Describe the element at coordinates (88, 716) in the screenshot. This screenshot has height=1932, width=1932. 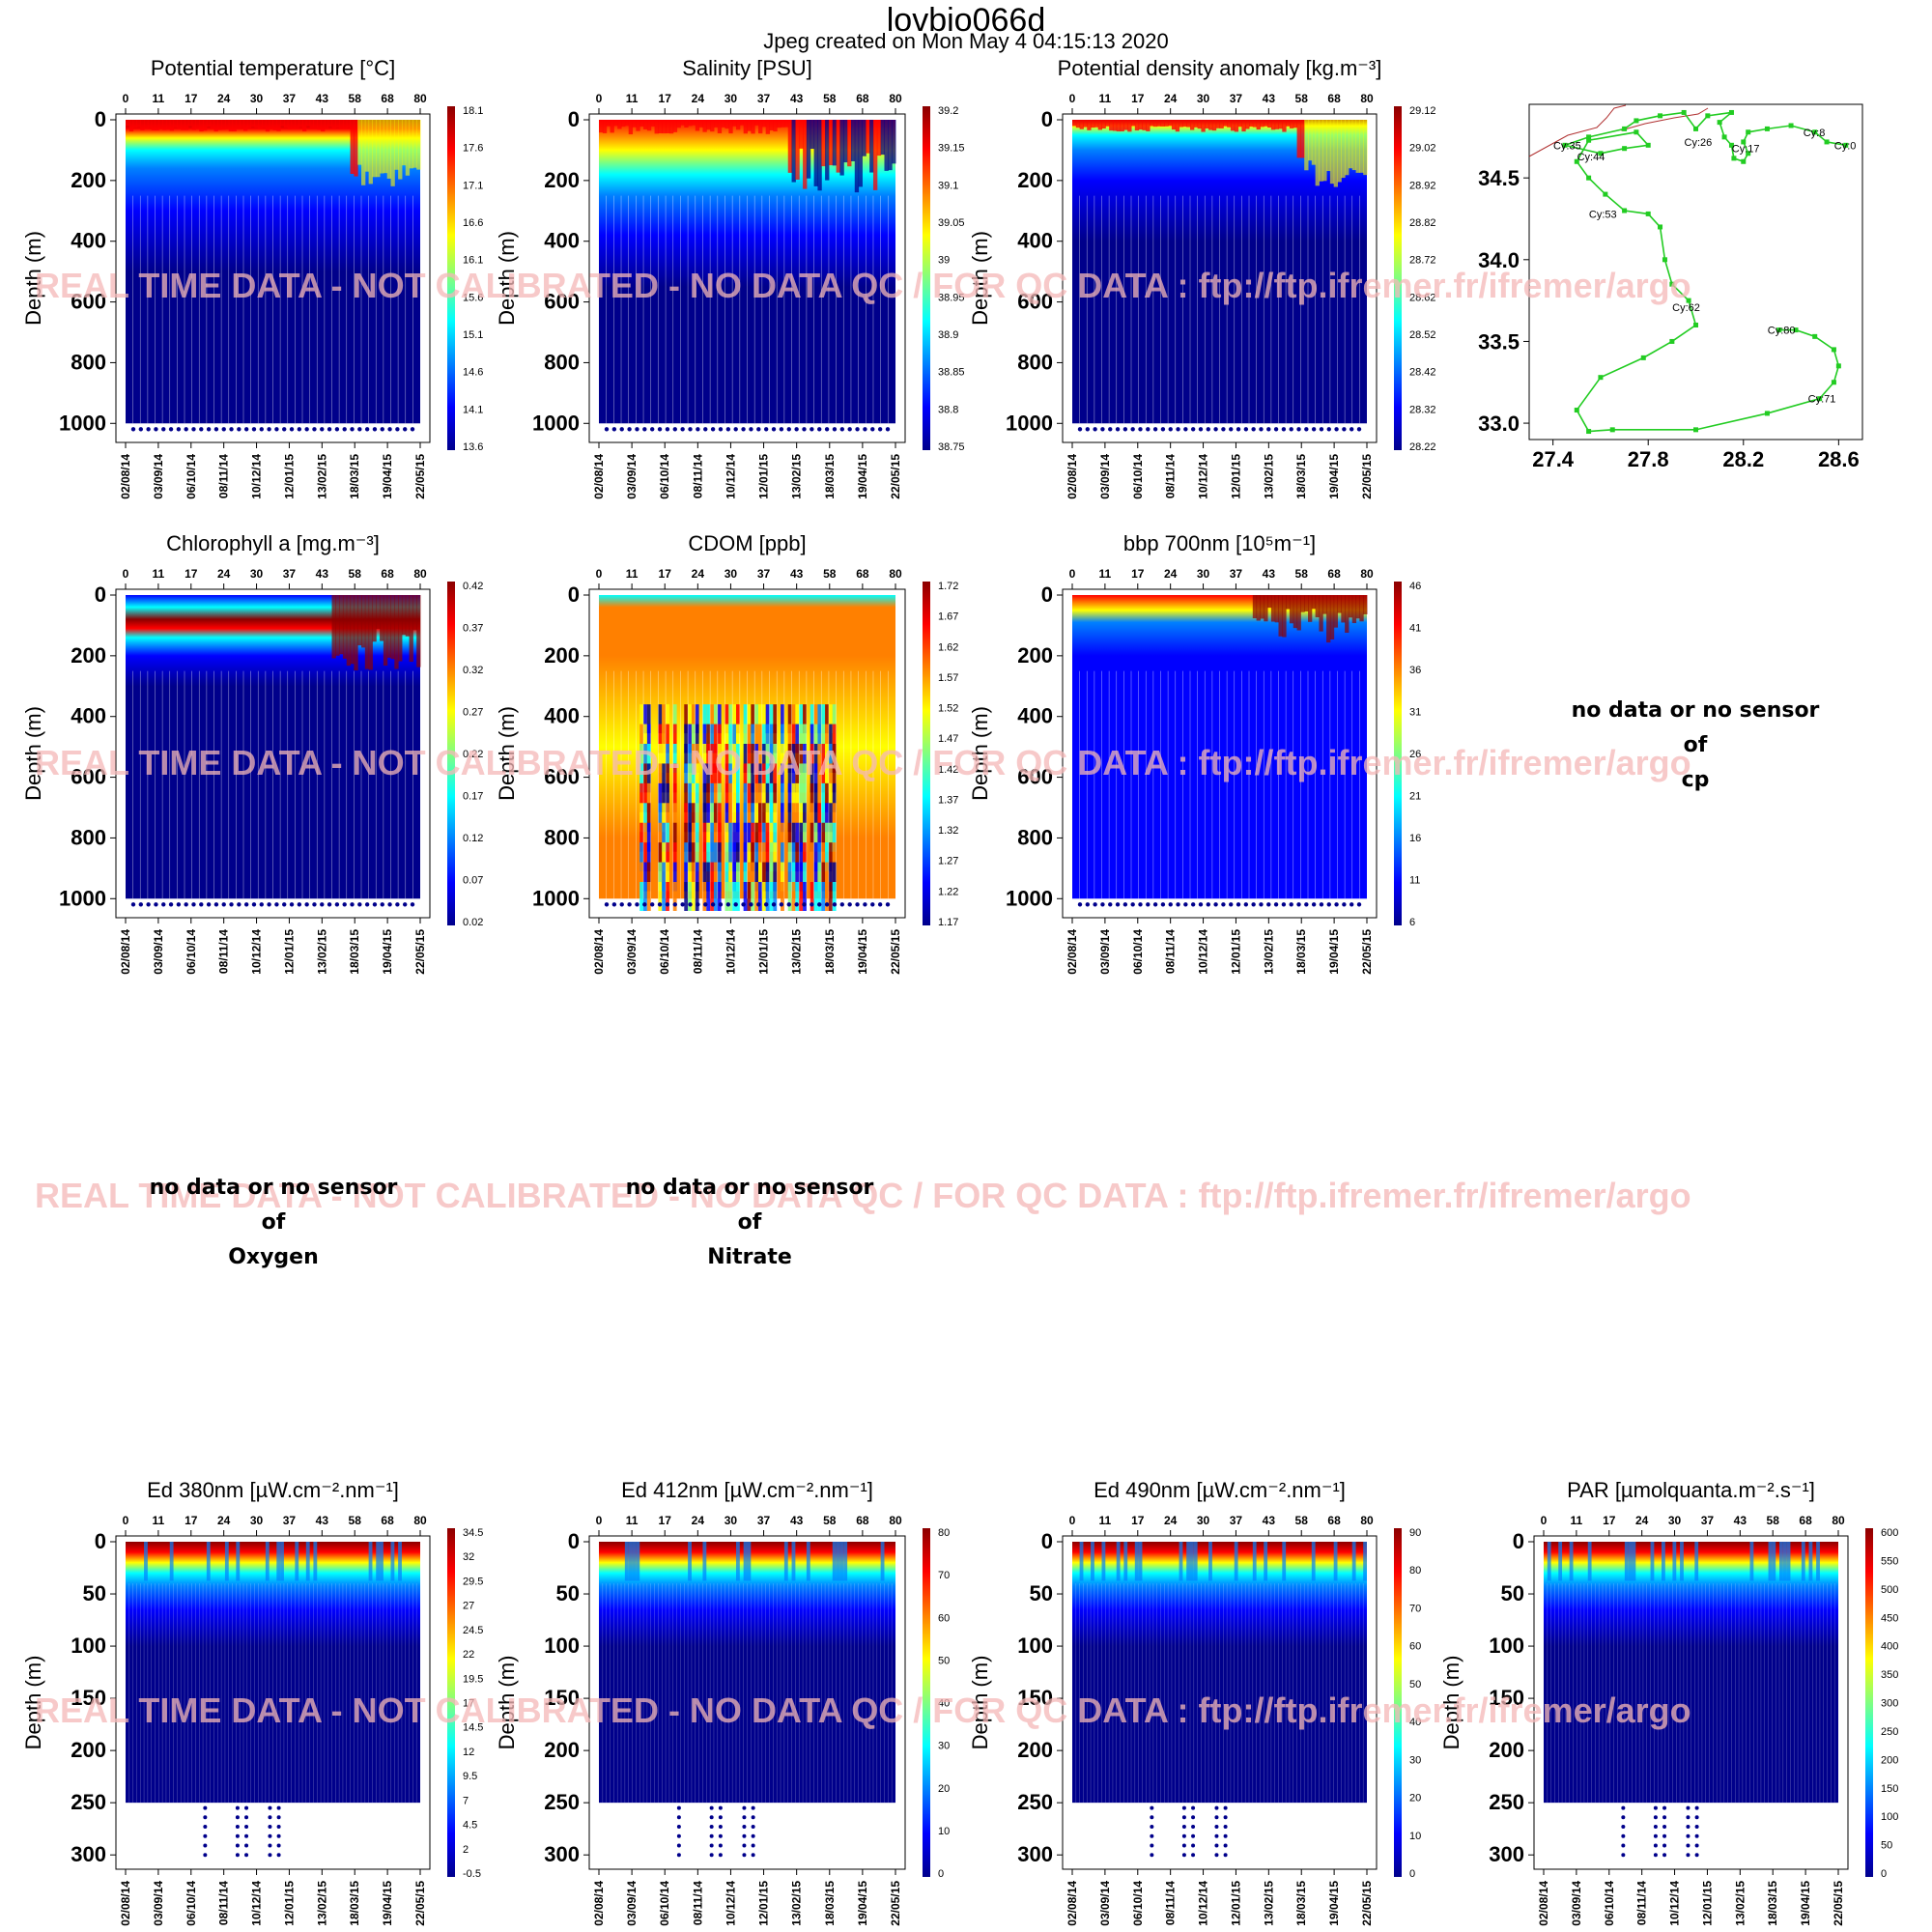
I see `y-tick-label: 400` at that location.